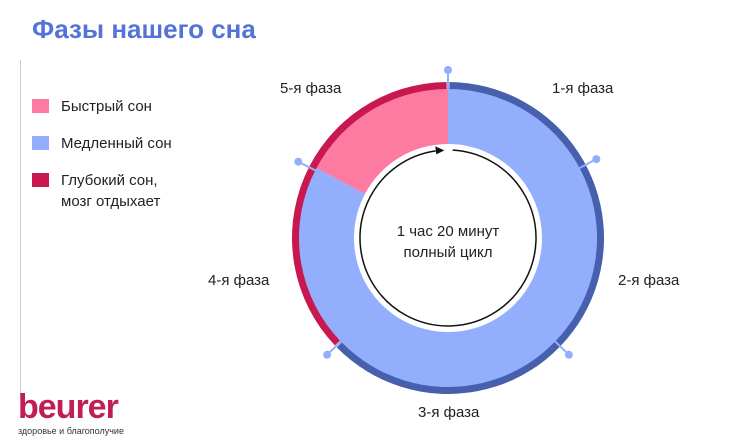  Describe the element at coordinates (144, 29) in the screenshot. I see `page-title: Фазы нашего сна` at that location.